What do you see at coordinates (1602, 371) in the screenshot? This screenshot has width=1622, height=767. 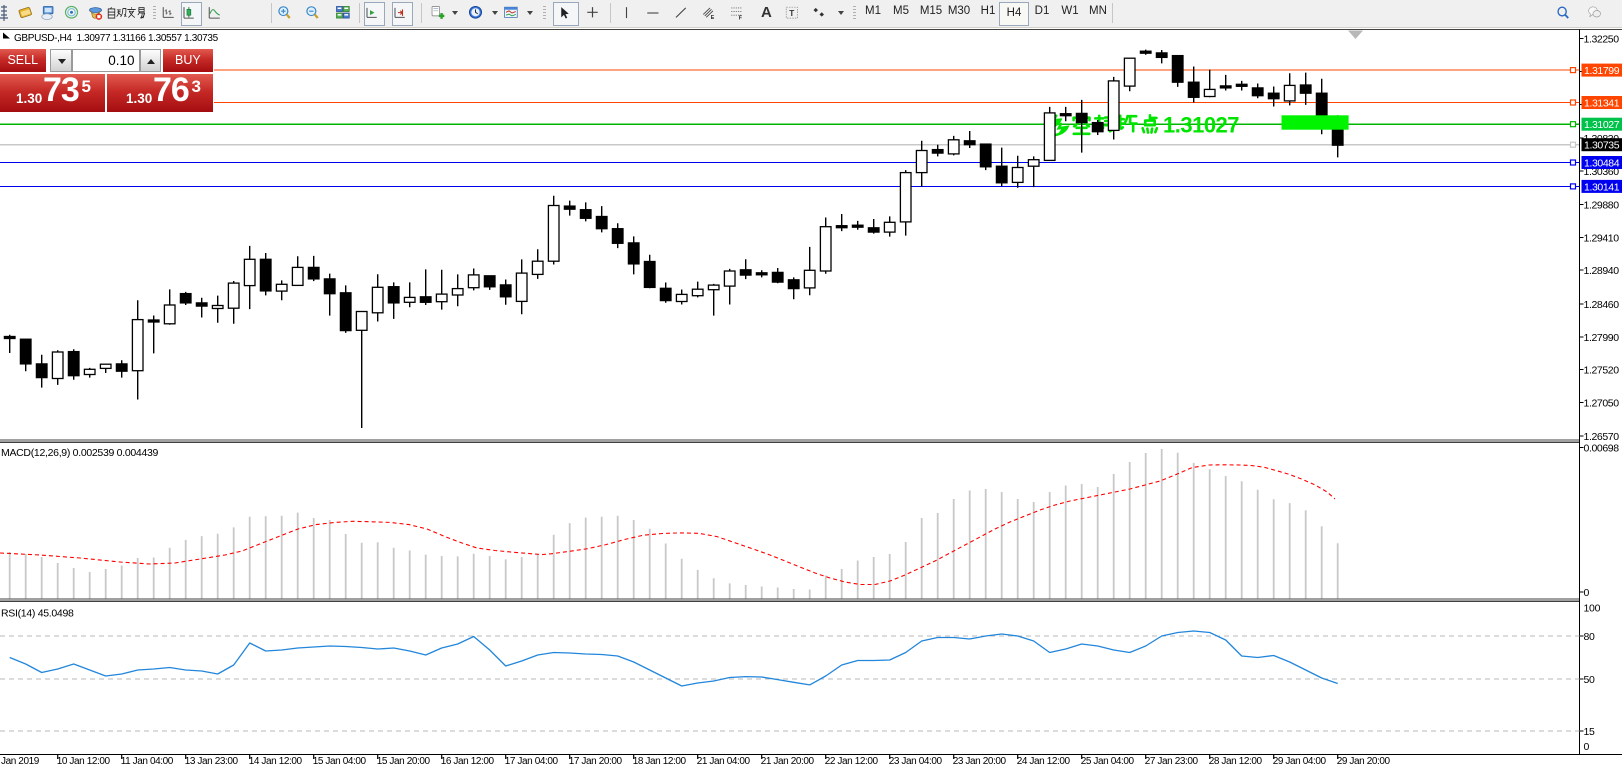 I see `svg-text: 1.27520` at bounding box center [1602, 371].